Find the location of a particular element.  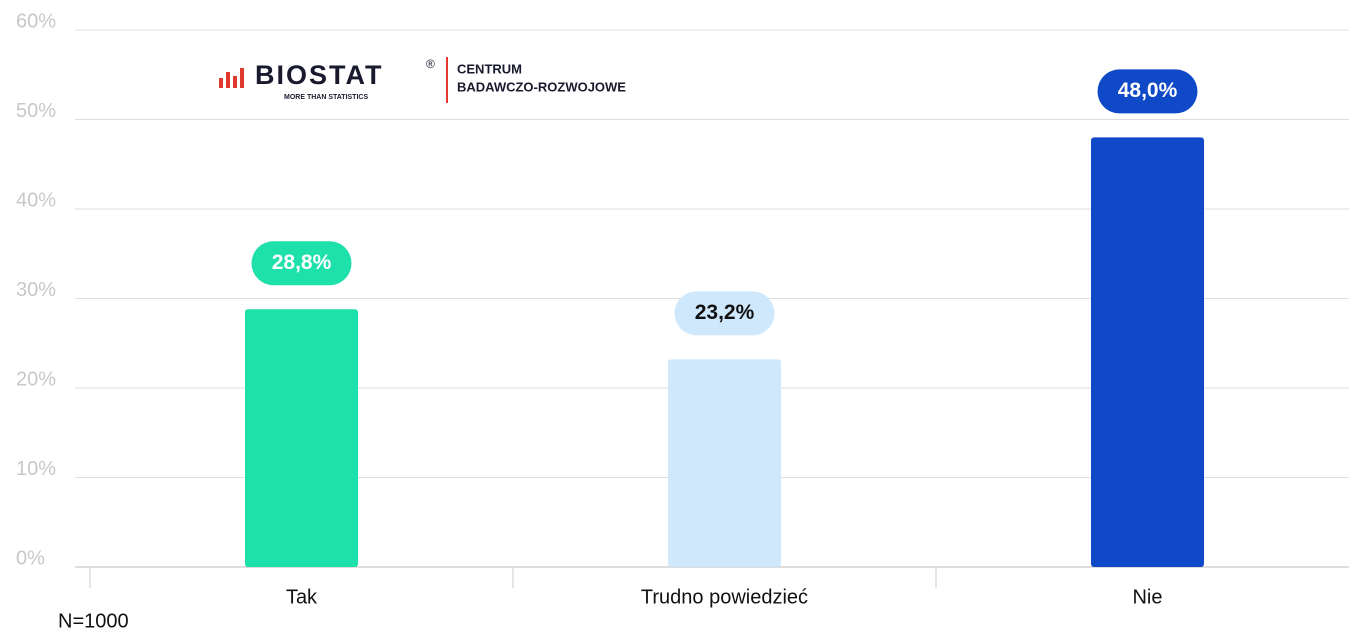

value-label: 28,8% is located at coordinates (302, 262).